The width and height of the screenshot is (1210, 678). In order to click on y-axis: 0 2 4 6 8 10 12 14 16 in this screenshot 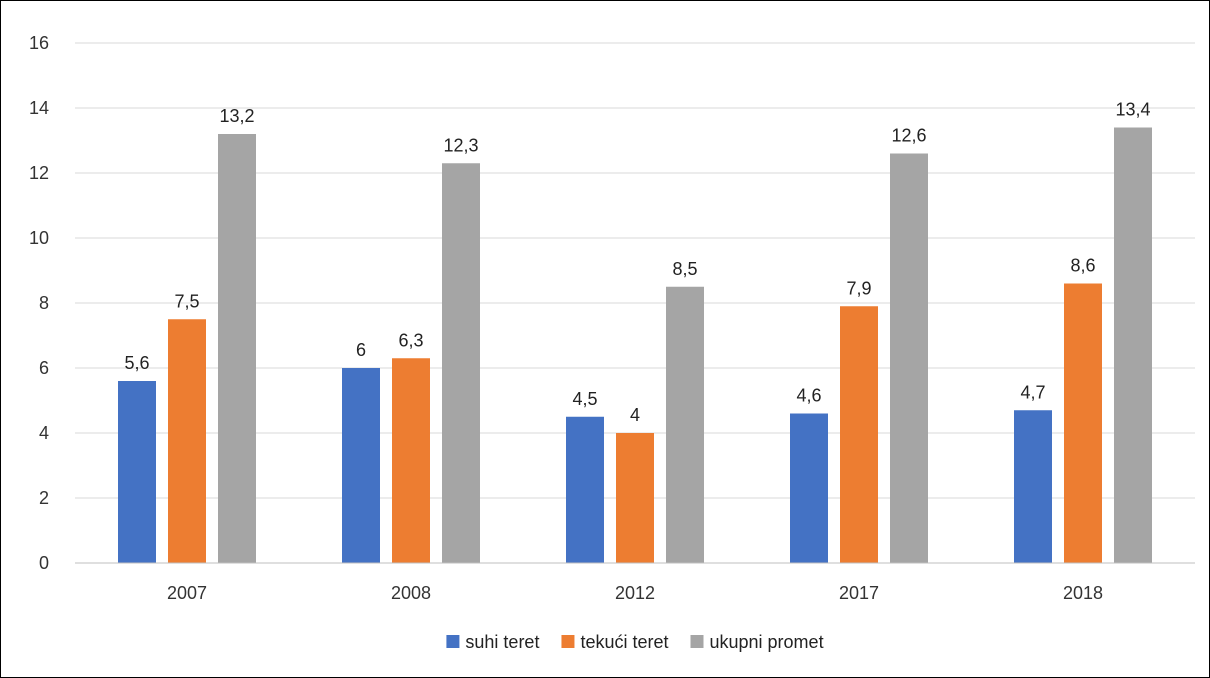, I will do `click(39, 303)`.